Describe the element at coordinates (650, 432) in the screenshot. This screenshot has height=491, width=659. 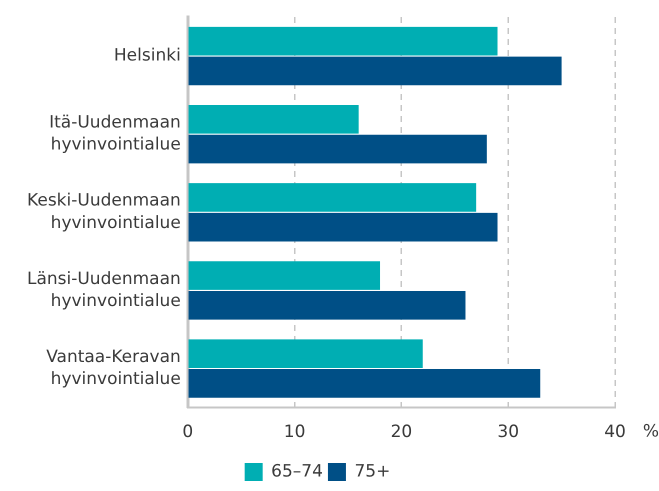
I see `x-axis-title: %` at that location.